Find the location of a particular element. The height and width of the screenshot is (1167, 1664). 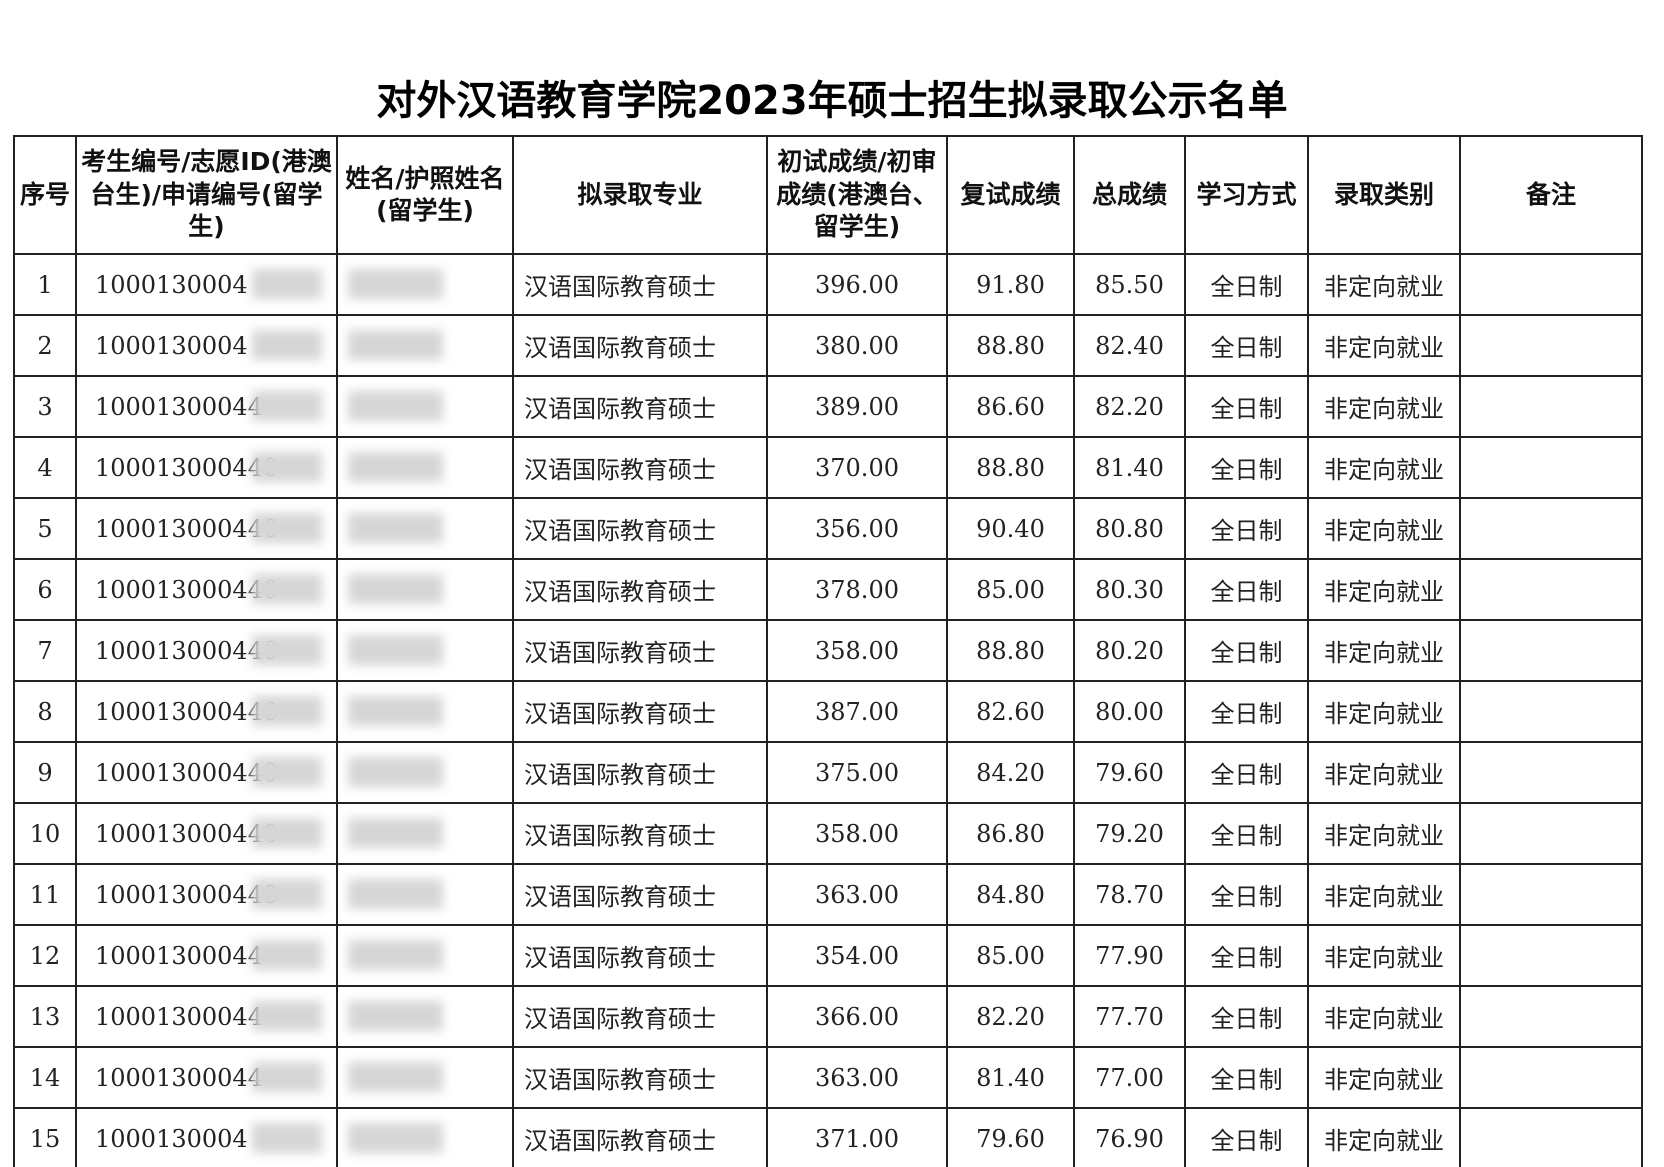

column-header: 备注 is located at coordinates (1551, 195).